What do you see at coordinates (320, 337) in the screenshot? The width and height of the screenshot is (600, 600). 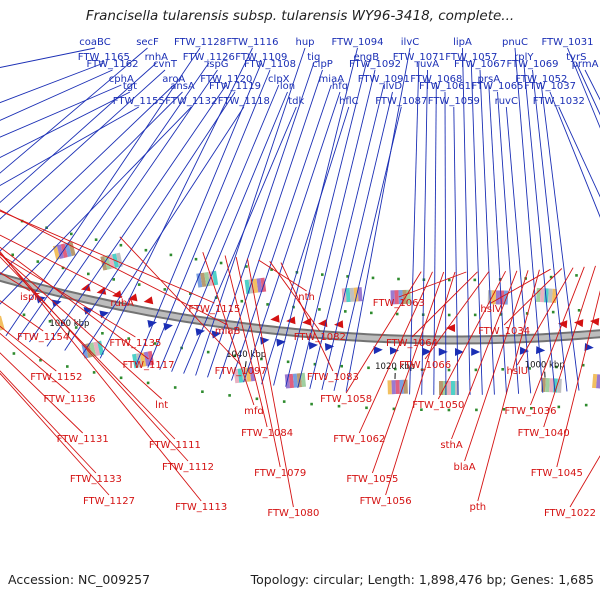 I see `reverse-gene-label: FTW_1082` at bounding box center [320, 337].